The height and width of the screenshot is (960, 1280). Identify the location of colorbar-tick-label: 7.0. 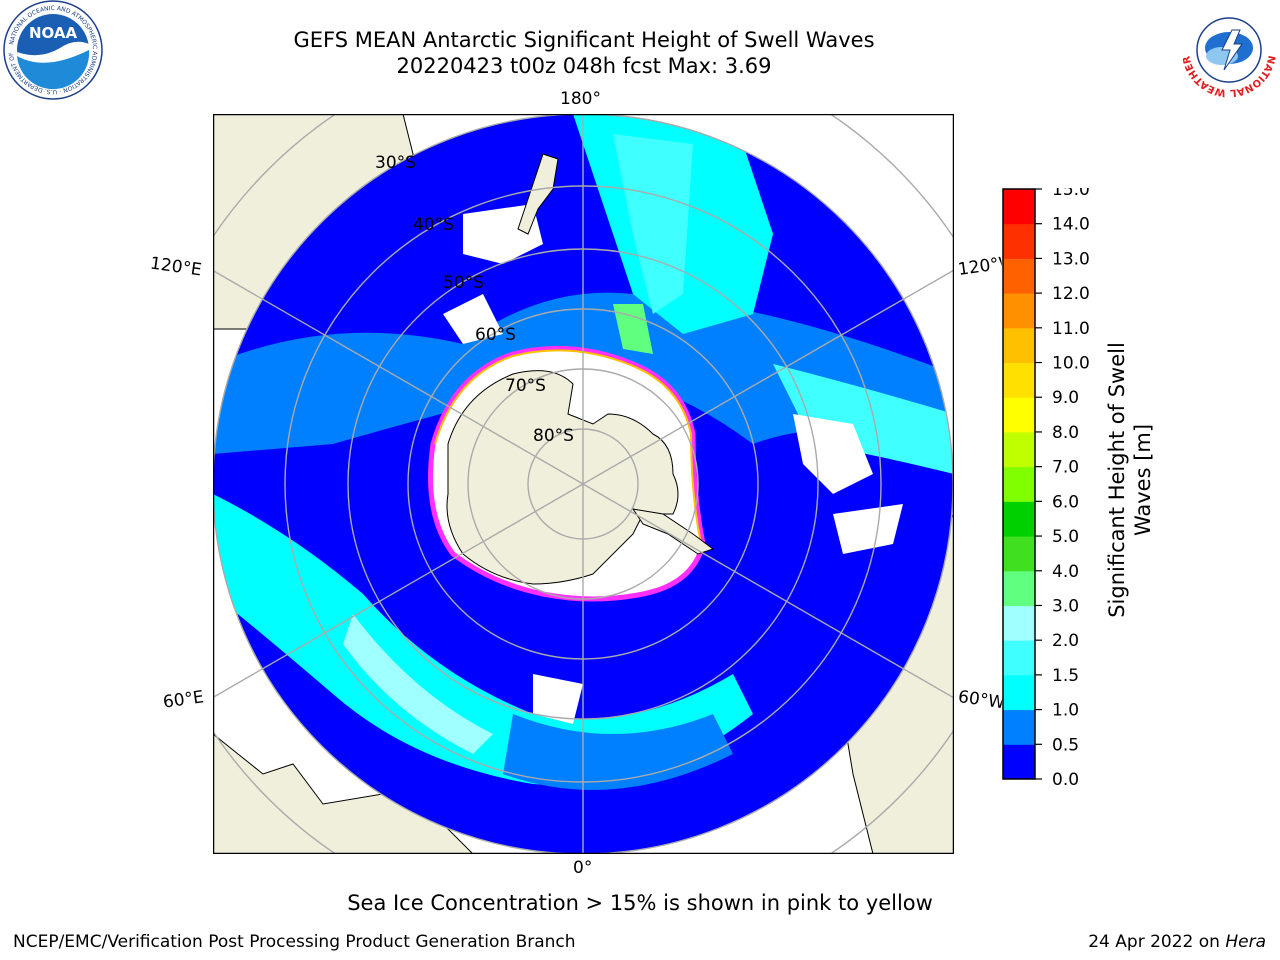
(1065, 468).